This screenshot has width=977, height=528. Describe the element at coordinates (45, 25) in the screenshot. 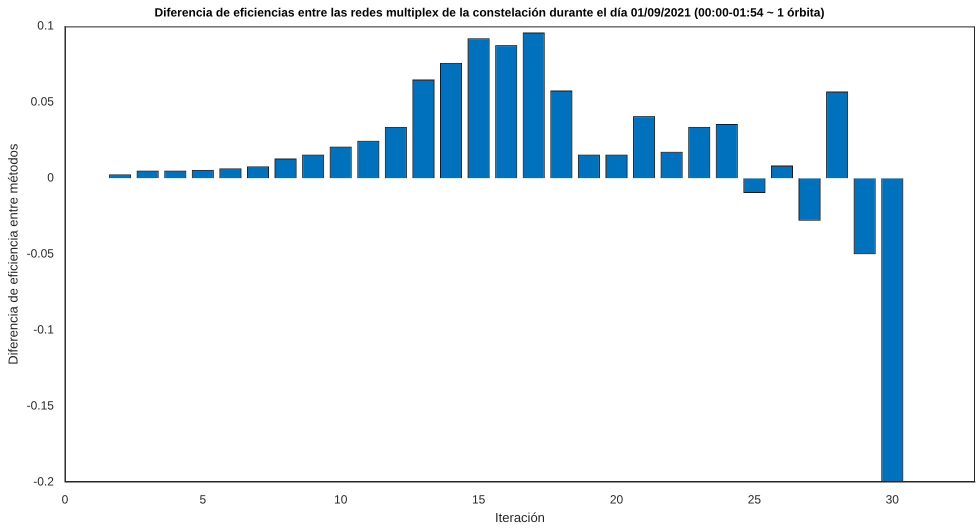

I see `y-tick-label: 0.1` at that location.